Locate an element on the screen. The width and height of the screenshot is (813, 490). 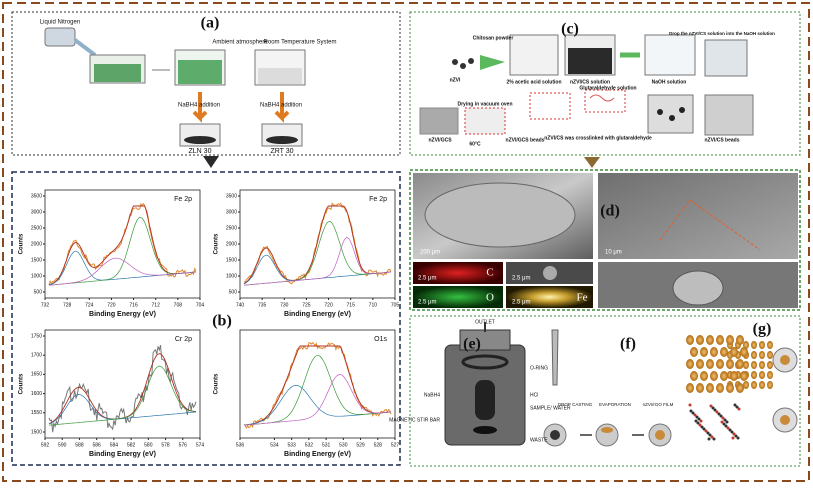
y-tick-label: 1600 is located at coordinates (36, 394).